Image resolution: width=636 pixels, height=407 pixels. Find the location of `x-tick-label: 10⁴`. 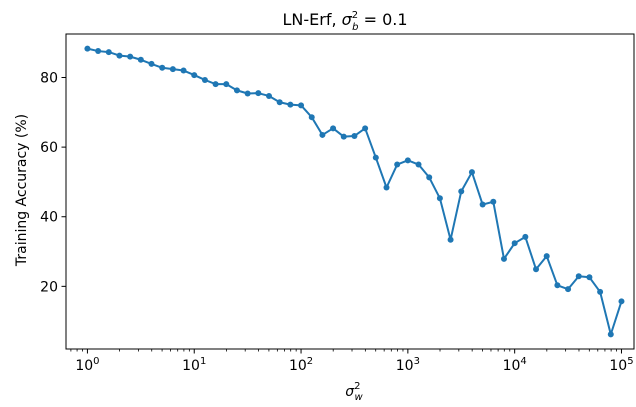

x-tick-label: 10⁴ is located at coordinates (515, 365).